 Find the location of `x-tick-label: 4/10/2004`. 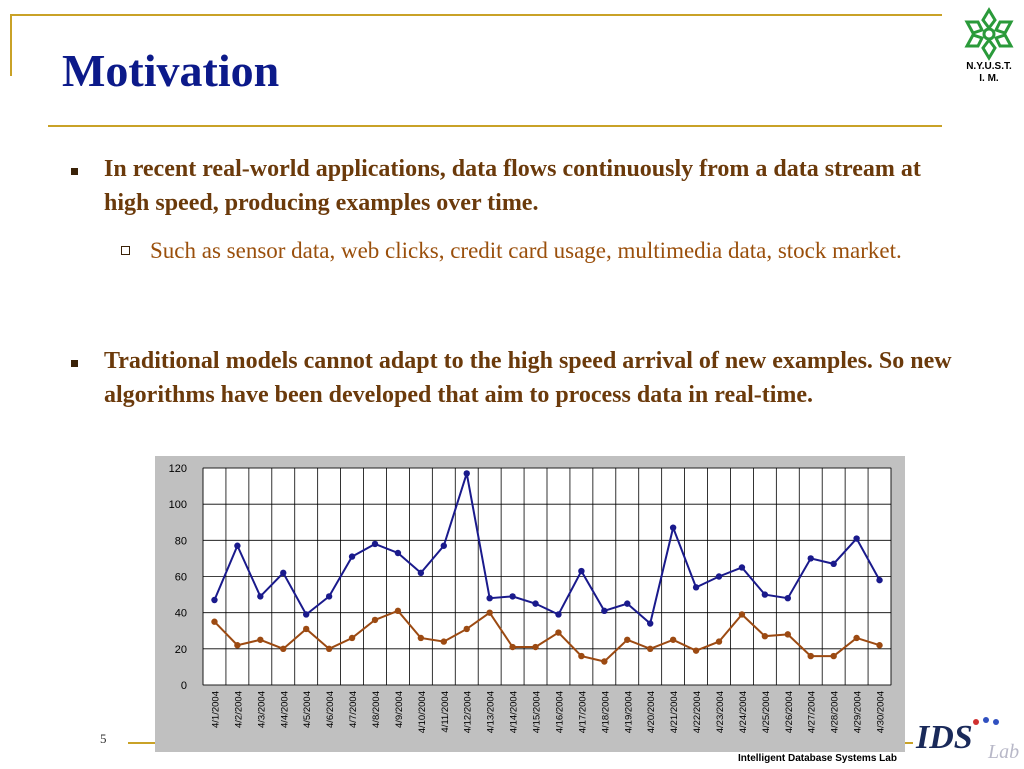

x-tick-label: 4/10/2004 is located at coordinates (422, 712).